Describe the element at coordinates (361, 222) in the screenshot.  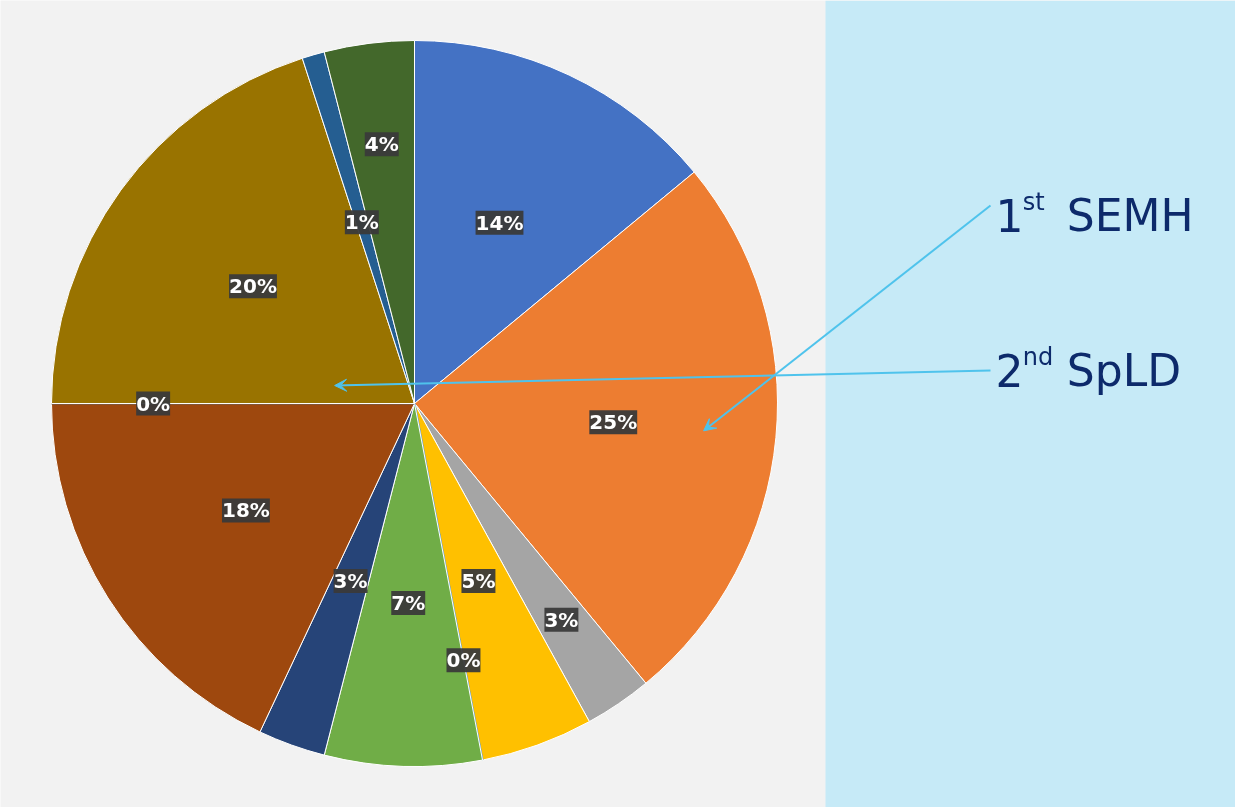
I see `data-label: 1%` at that location.